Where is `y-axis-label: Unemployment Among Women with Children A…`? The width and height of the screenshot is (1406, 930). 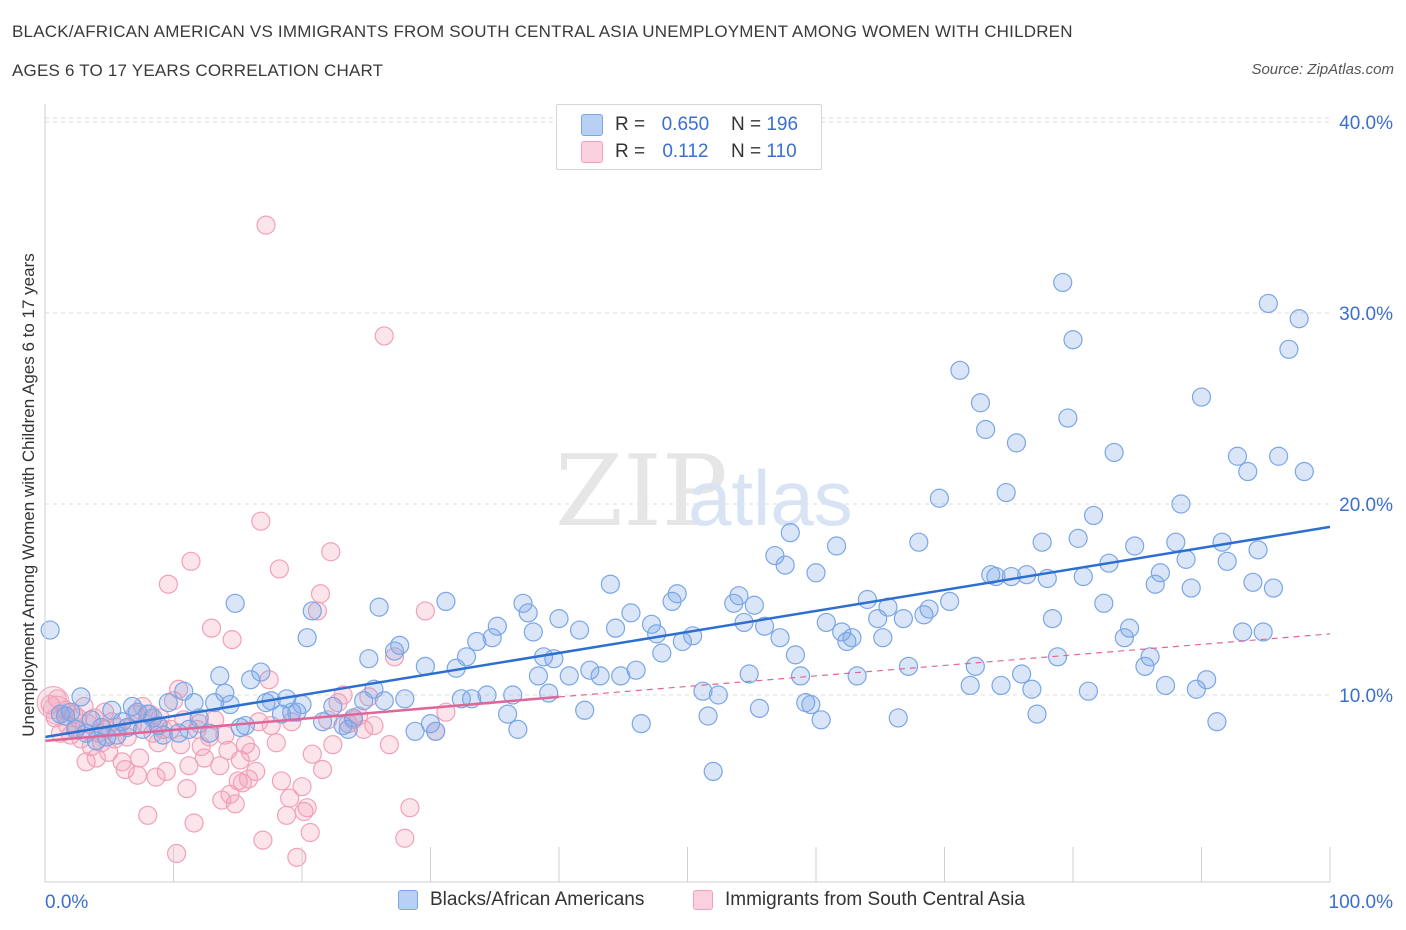 y-axis-label: Unemployment Among Women with Children A… is located at coordinates (28, 495).